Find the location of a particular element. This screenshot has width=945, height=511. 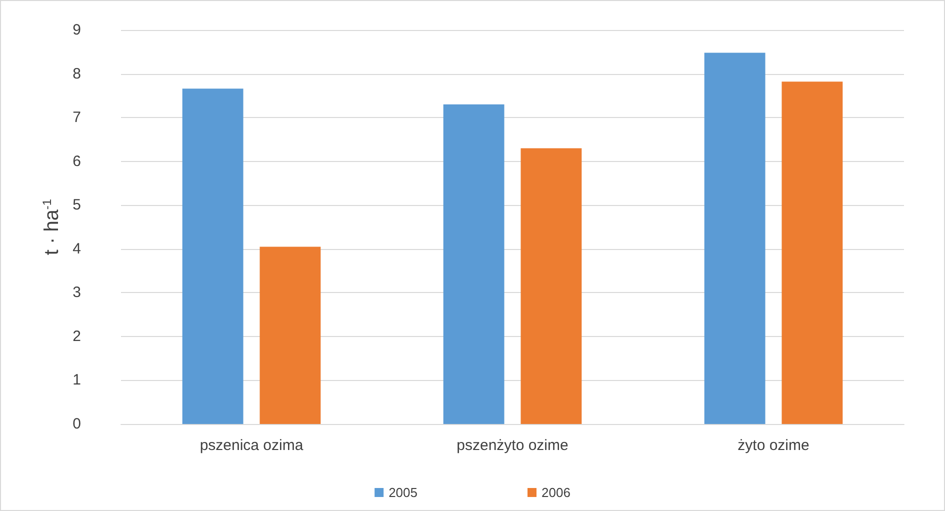

y-tick-label: 6 is located at coordinates (76, 161).